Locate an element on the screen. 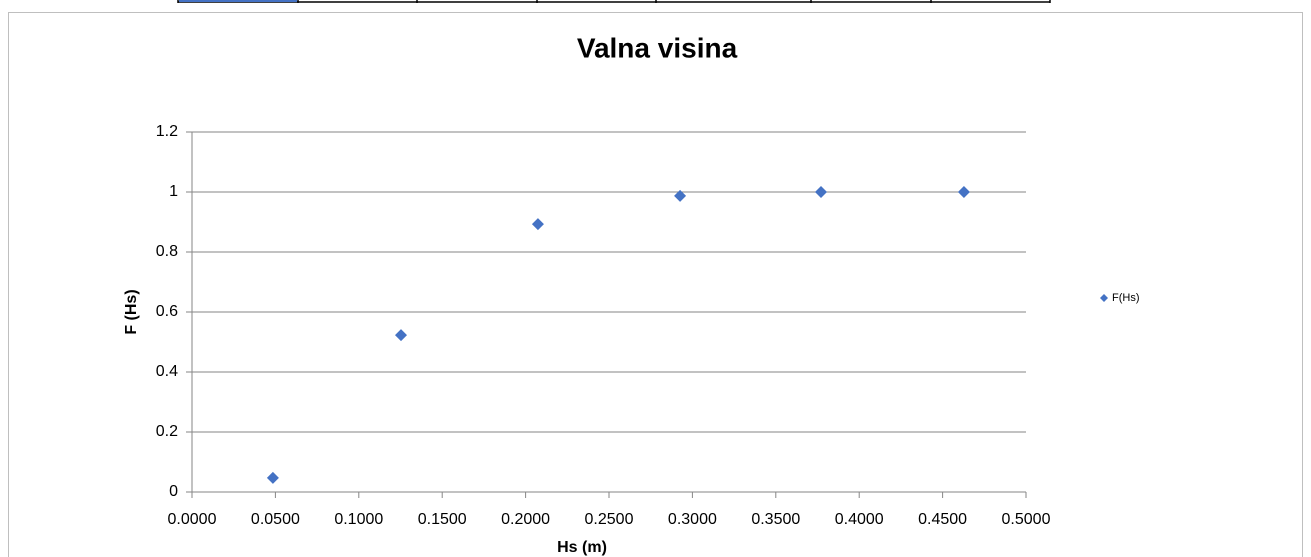 Image resolution: width=1311 pixels, height=557 pixels. y-tick-label: 1.2 is located at coordinates (167, 131).